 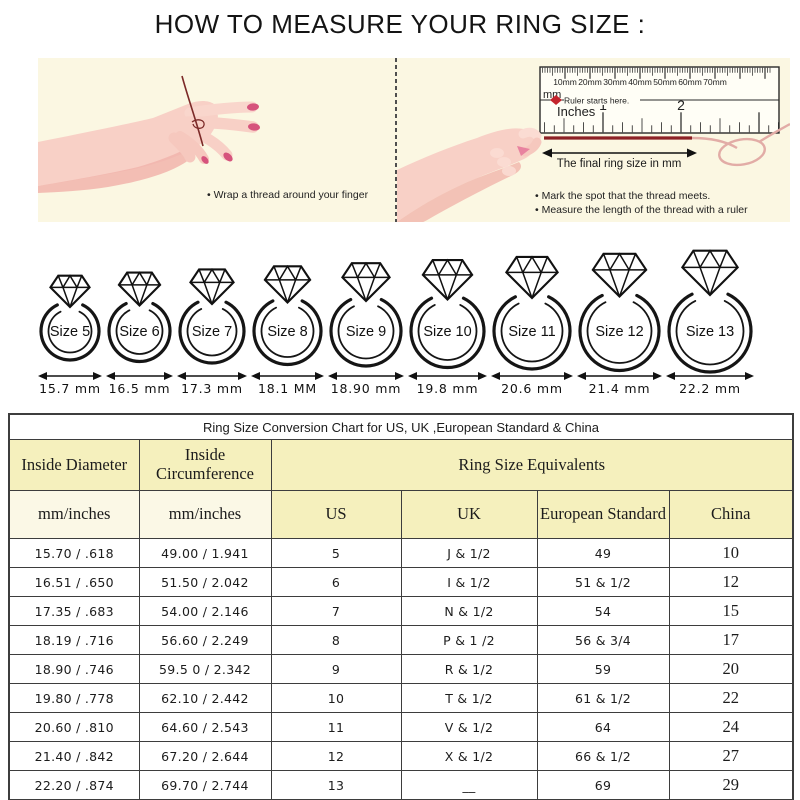 I want to click on panel-divider, so click(x=396, y=140).